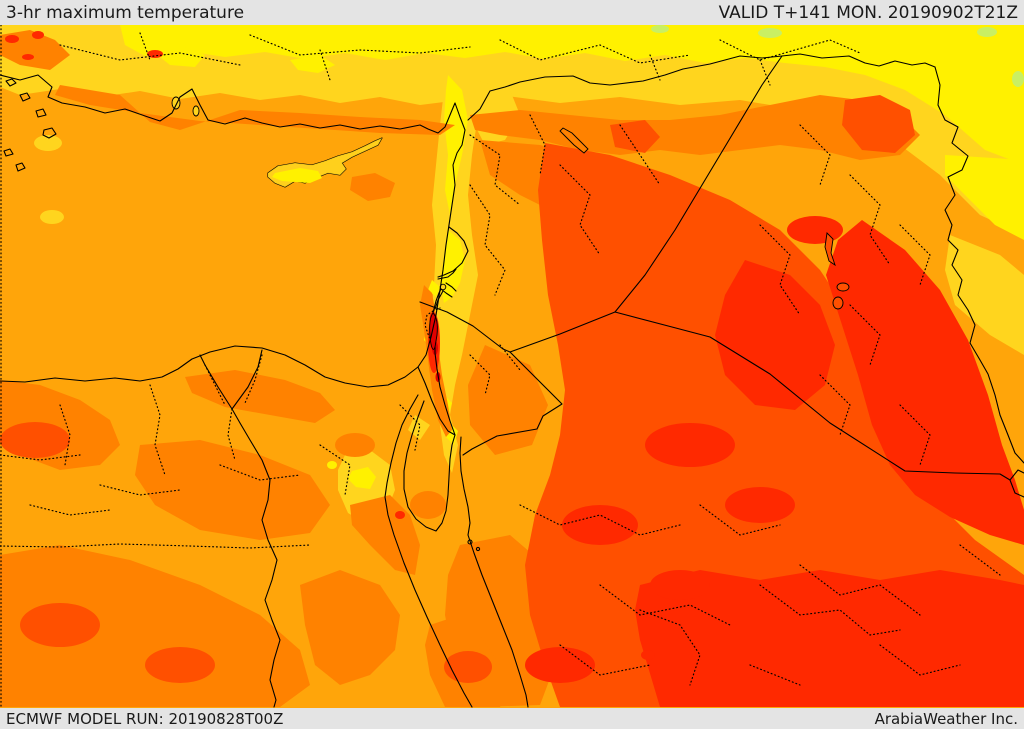  I want to click on nile-delta-branch-east, so click(247, 379).